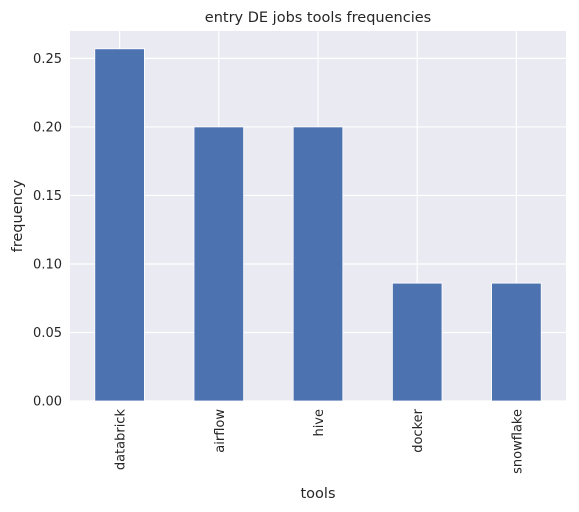 This screenshot has width=579, height=512. What do you see at coordinates (18, 215) in the screenshot?
I see `y-axis-label: frequency` at bounding box center [18, 215].